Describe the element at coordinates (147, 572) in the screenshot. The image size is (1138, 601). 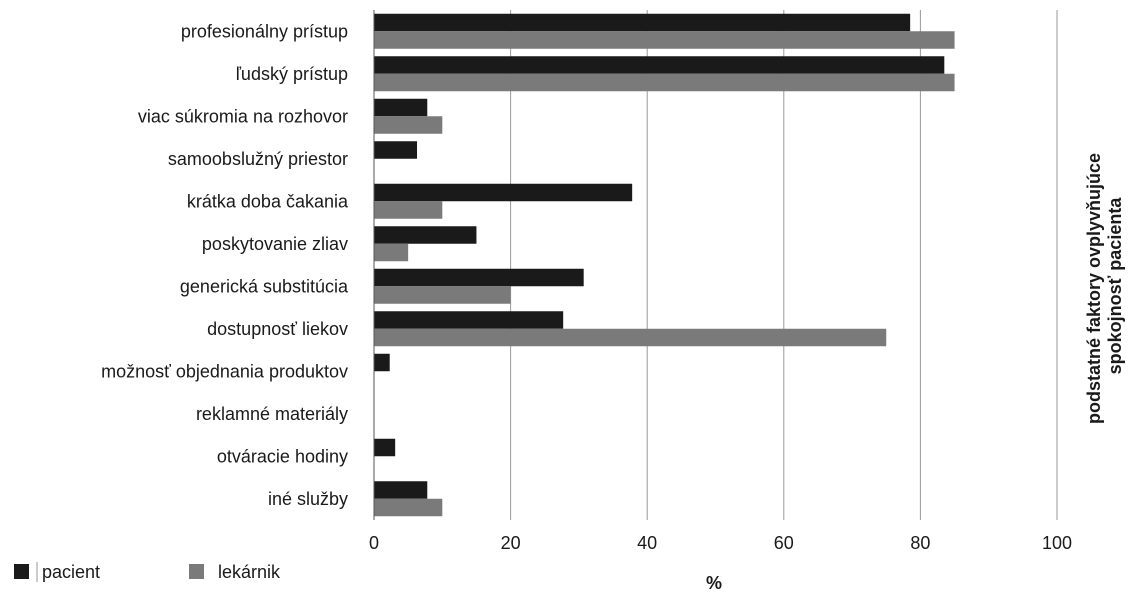
I see `legend: pacient lekárnik` at that location.